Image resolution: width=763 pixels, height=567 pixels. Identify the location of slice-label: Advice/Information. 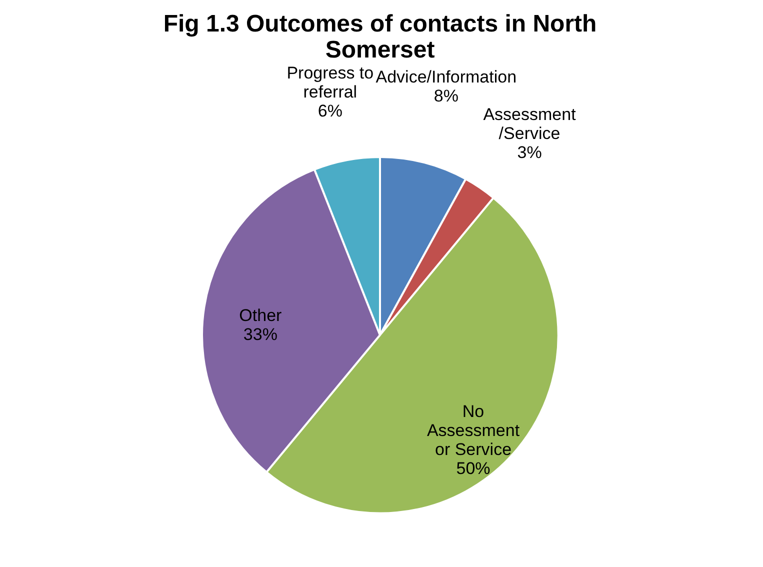
(446, 76).